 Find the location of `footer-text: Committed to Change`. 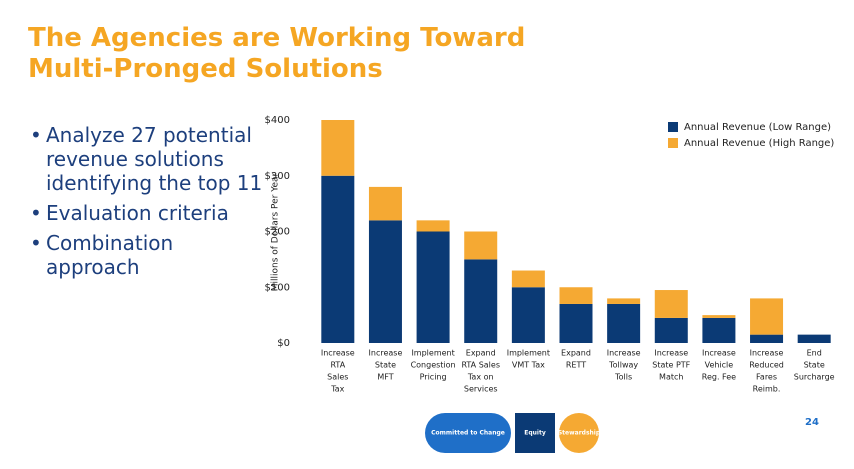

footer-text: Committed to Change is located at coordinates (468, 433).